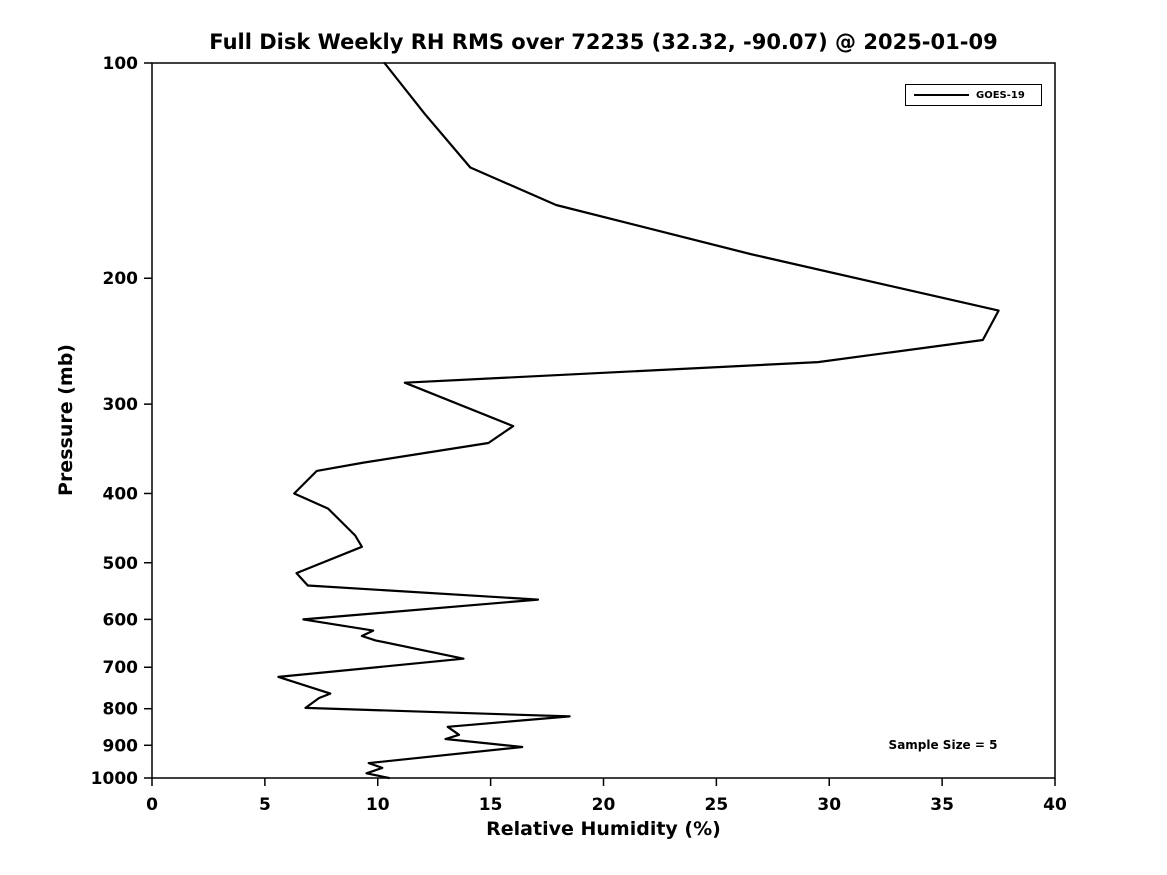  I want to click on x-tick-label: 25, so click(717, 805).